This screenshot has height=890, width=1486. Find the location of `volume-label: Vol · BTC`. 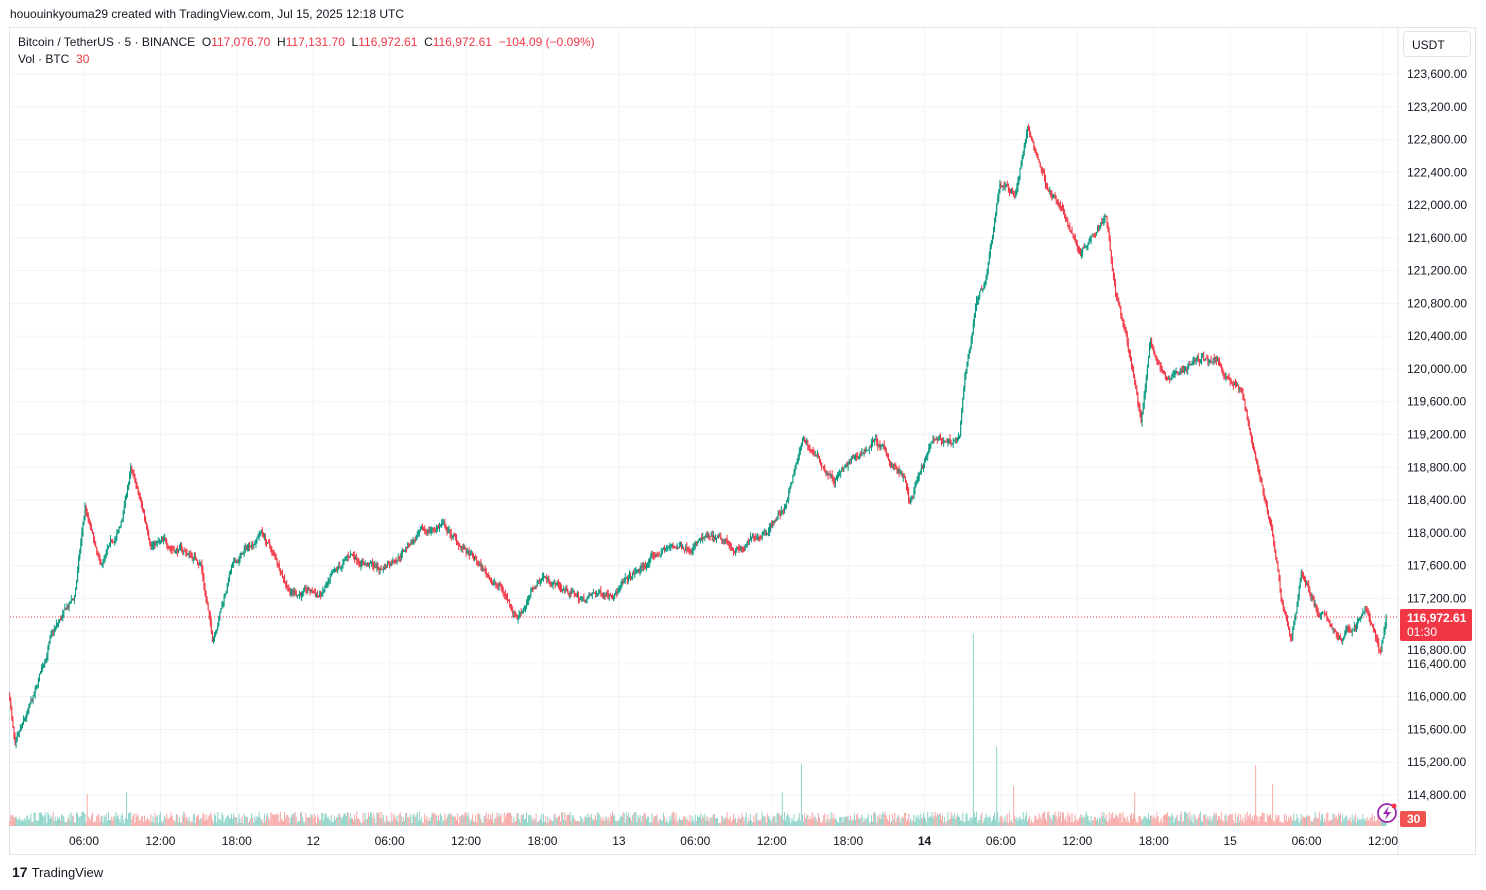

volume-label: Vol · BTC is located at coordinates (44, 59).